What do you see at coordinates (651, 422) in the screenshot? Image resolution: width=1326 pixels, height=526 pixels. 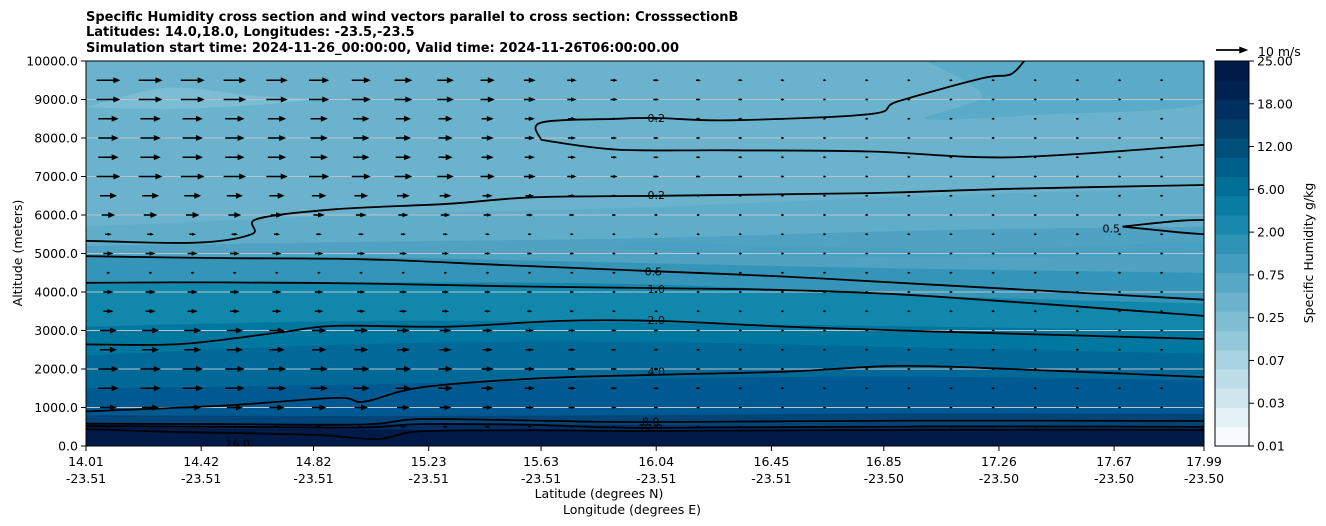 I see `contour-label: 8.0` at bounding box center [651, 422].